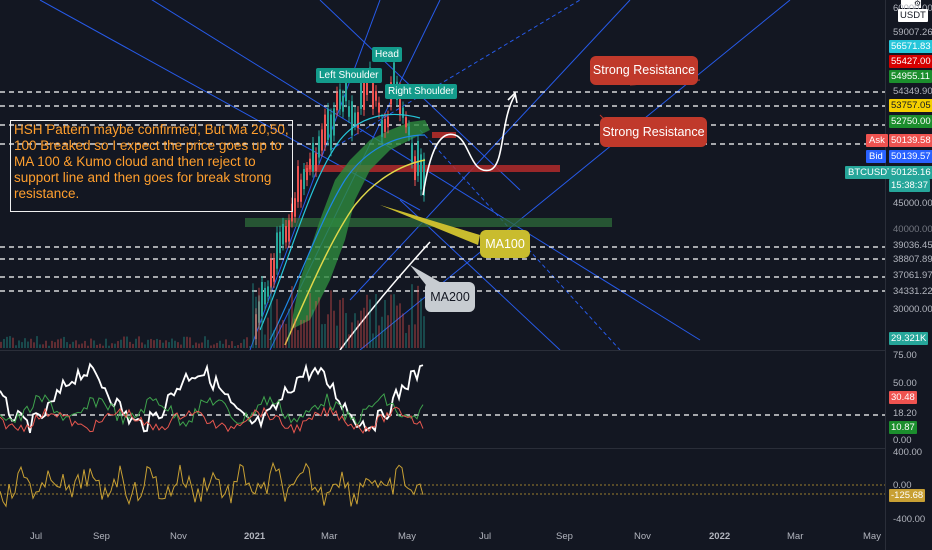 The image size is (932, 550). What do you see at coordinates (910, 172) in the screenshot?
I see `last-price: 50125.16` at bounding box center [910, 172].